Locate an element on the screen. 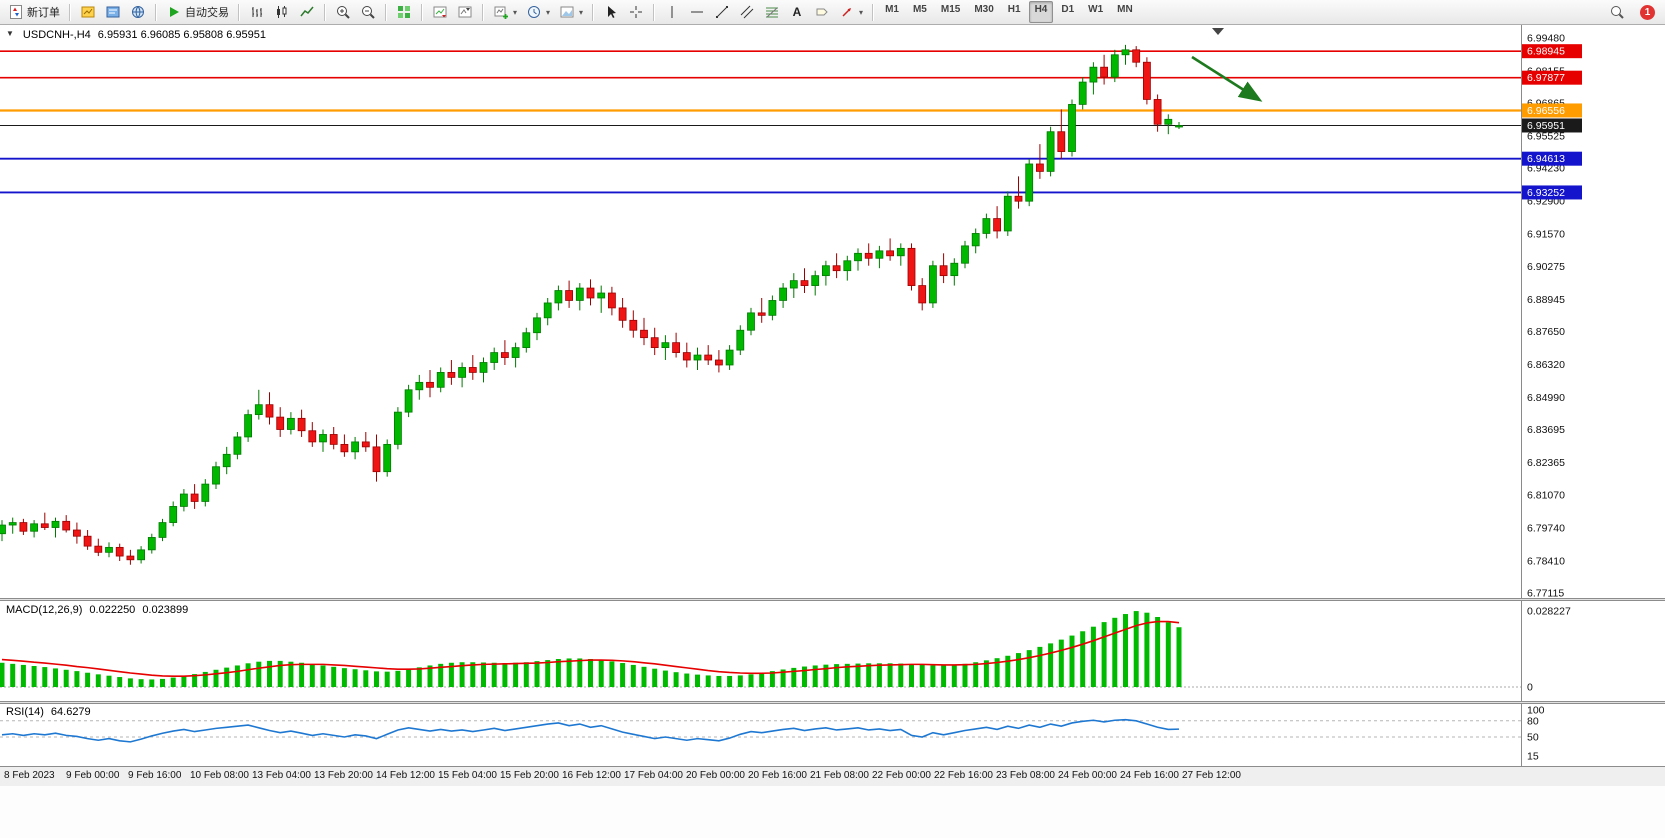 This screenshot has width=1665, height=838. macd-panel: 0.028227 0 is located at coordinates (832, 651).